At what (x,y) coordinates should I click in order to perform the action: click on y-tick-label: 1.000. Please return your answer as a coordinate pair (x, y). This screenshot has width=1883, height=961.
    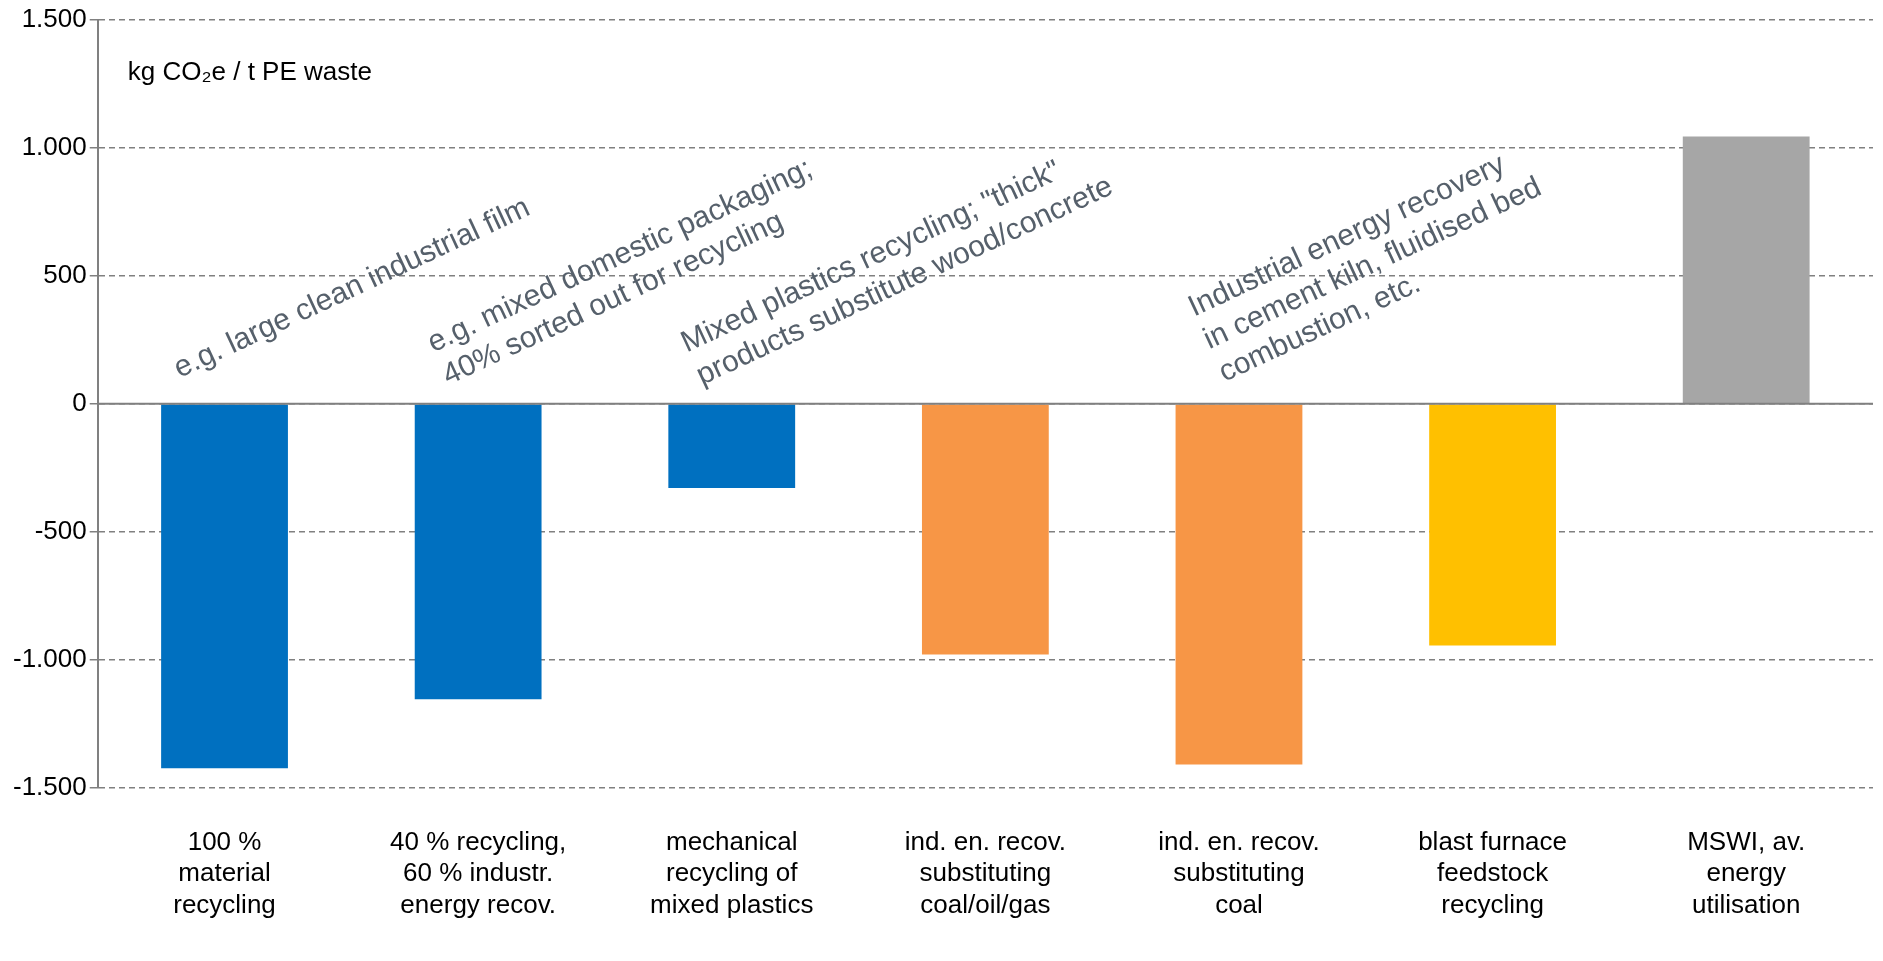
    Looking at the image, I should click on (54, 146).